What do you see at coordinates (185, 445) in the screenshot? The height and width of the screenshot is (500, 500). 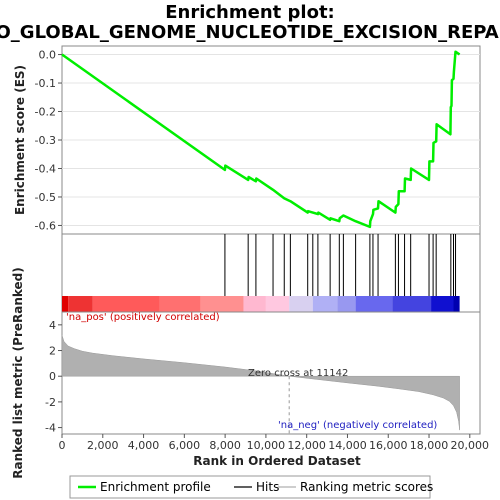 I see `x-tick-label: 6,000` at bounding box center [185, 445].